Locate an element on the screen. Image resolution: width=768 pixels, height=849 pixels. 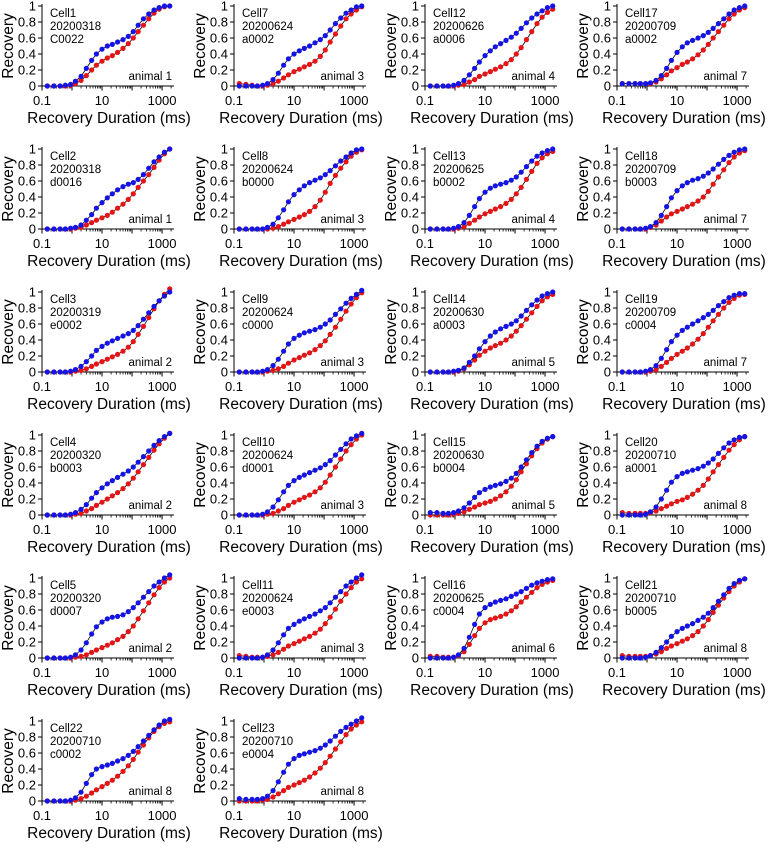
cell-date-label: 20200320 is located at coordinates (75, 456).